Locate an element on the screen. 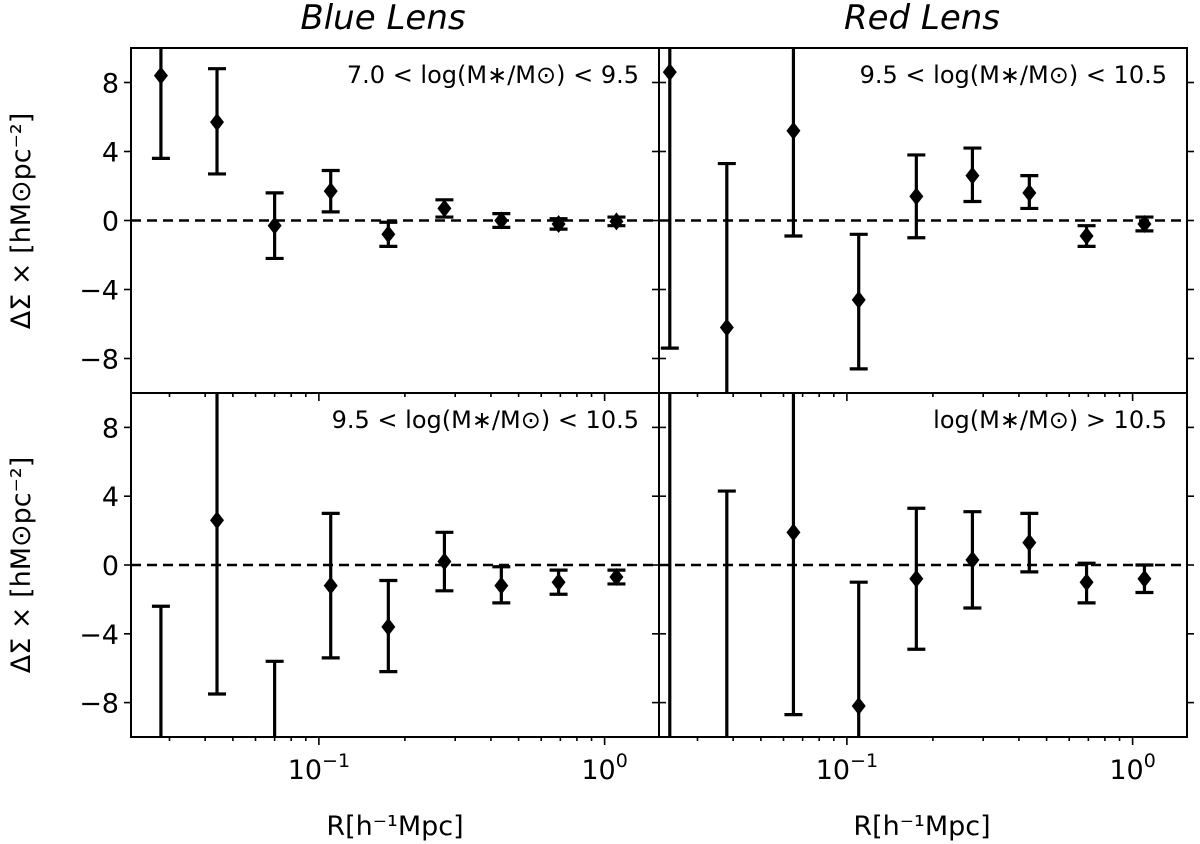 This screenshot has height=844, width=1200. column-title-blue: Blue Lens is located at coordinates (382, 19).